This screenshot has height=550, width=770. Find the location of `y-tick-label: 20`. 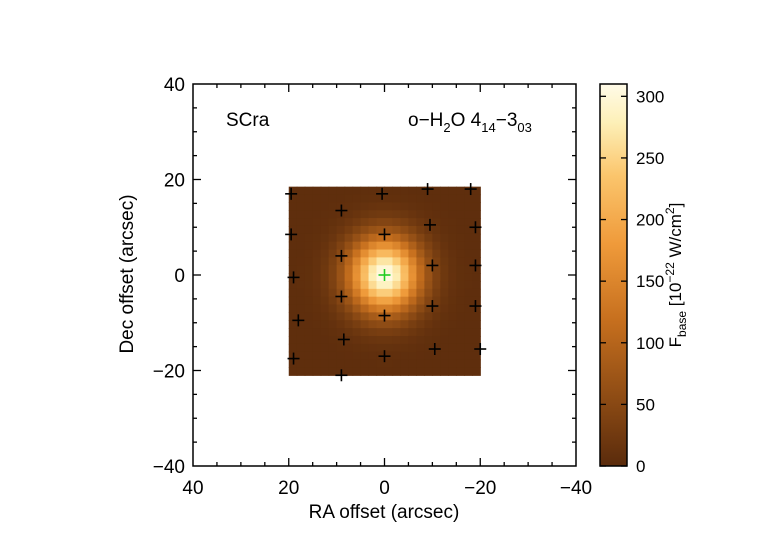

y-tick-label: 20 is located at coordinates (174, 181).